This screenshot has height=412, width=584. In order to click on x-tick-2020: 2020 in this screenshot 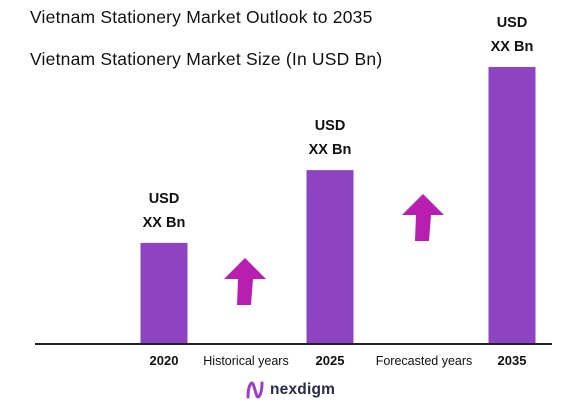, I will do `click(164, 360)`.